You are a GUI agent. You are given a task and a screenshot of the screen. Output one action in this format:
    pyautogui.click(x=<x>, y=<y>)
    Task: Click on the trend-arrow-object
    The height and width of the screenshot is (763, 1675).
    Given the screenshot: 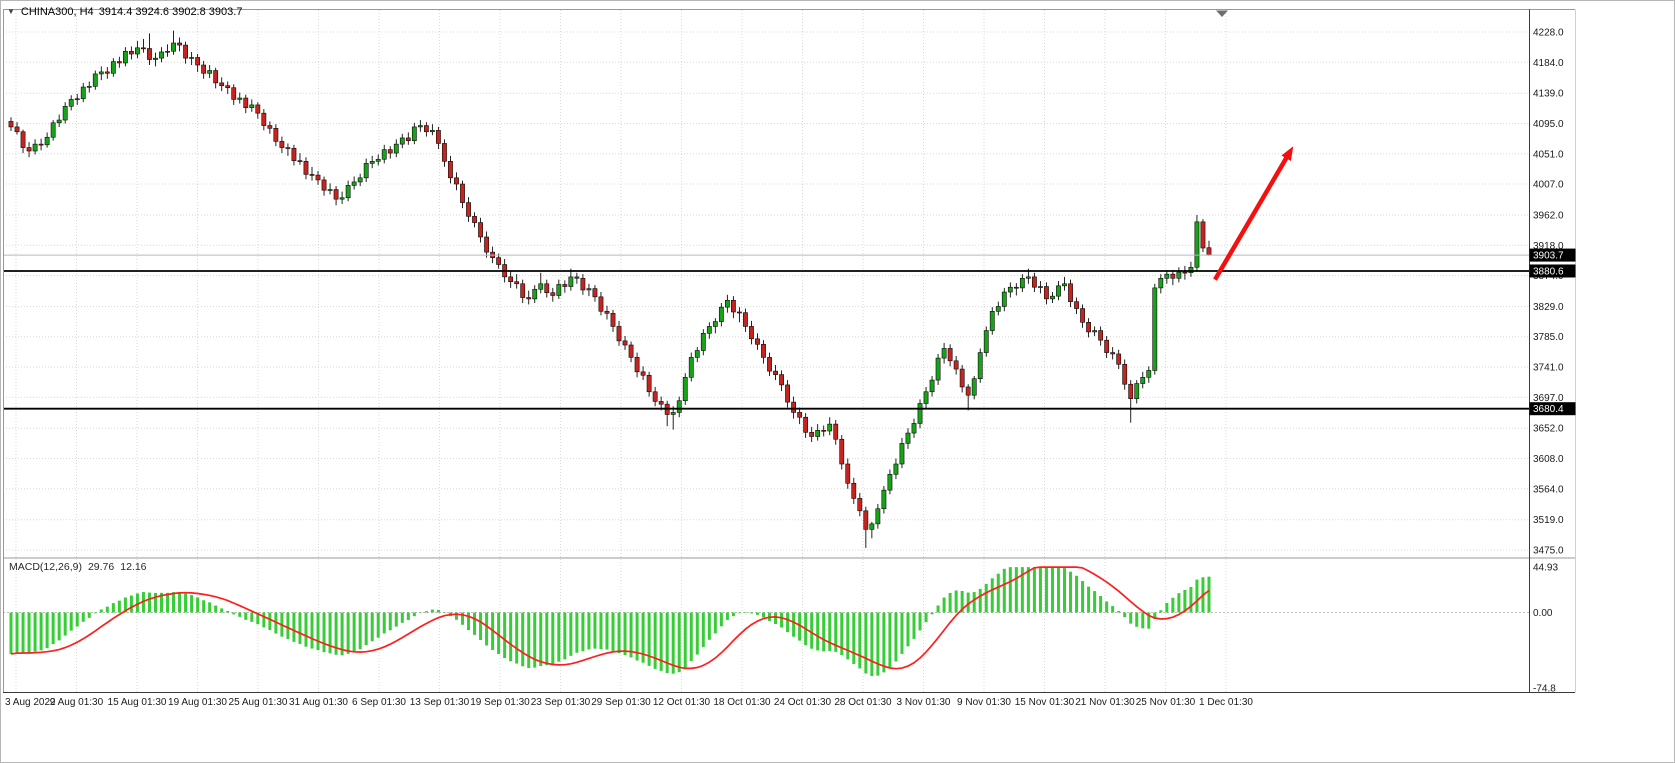 What is the action you would take?
    pyautogui.click(x=1253, y=213)
    